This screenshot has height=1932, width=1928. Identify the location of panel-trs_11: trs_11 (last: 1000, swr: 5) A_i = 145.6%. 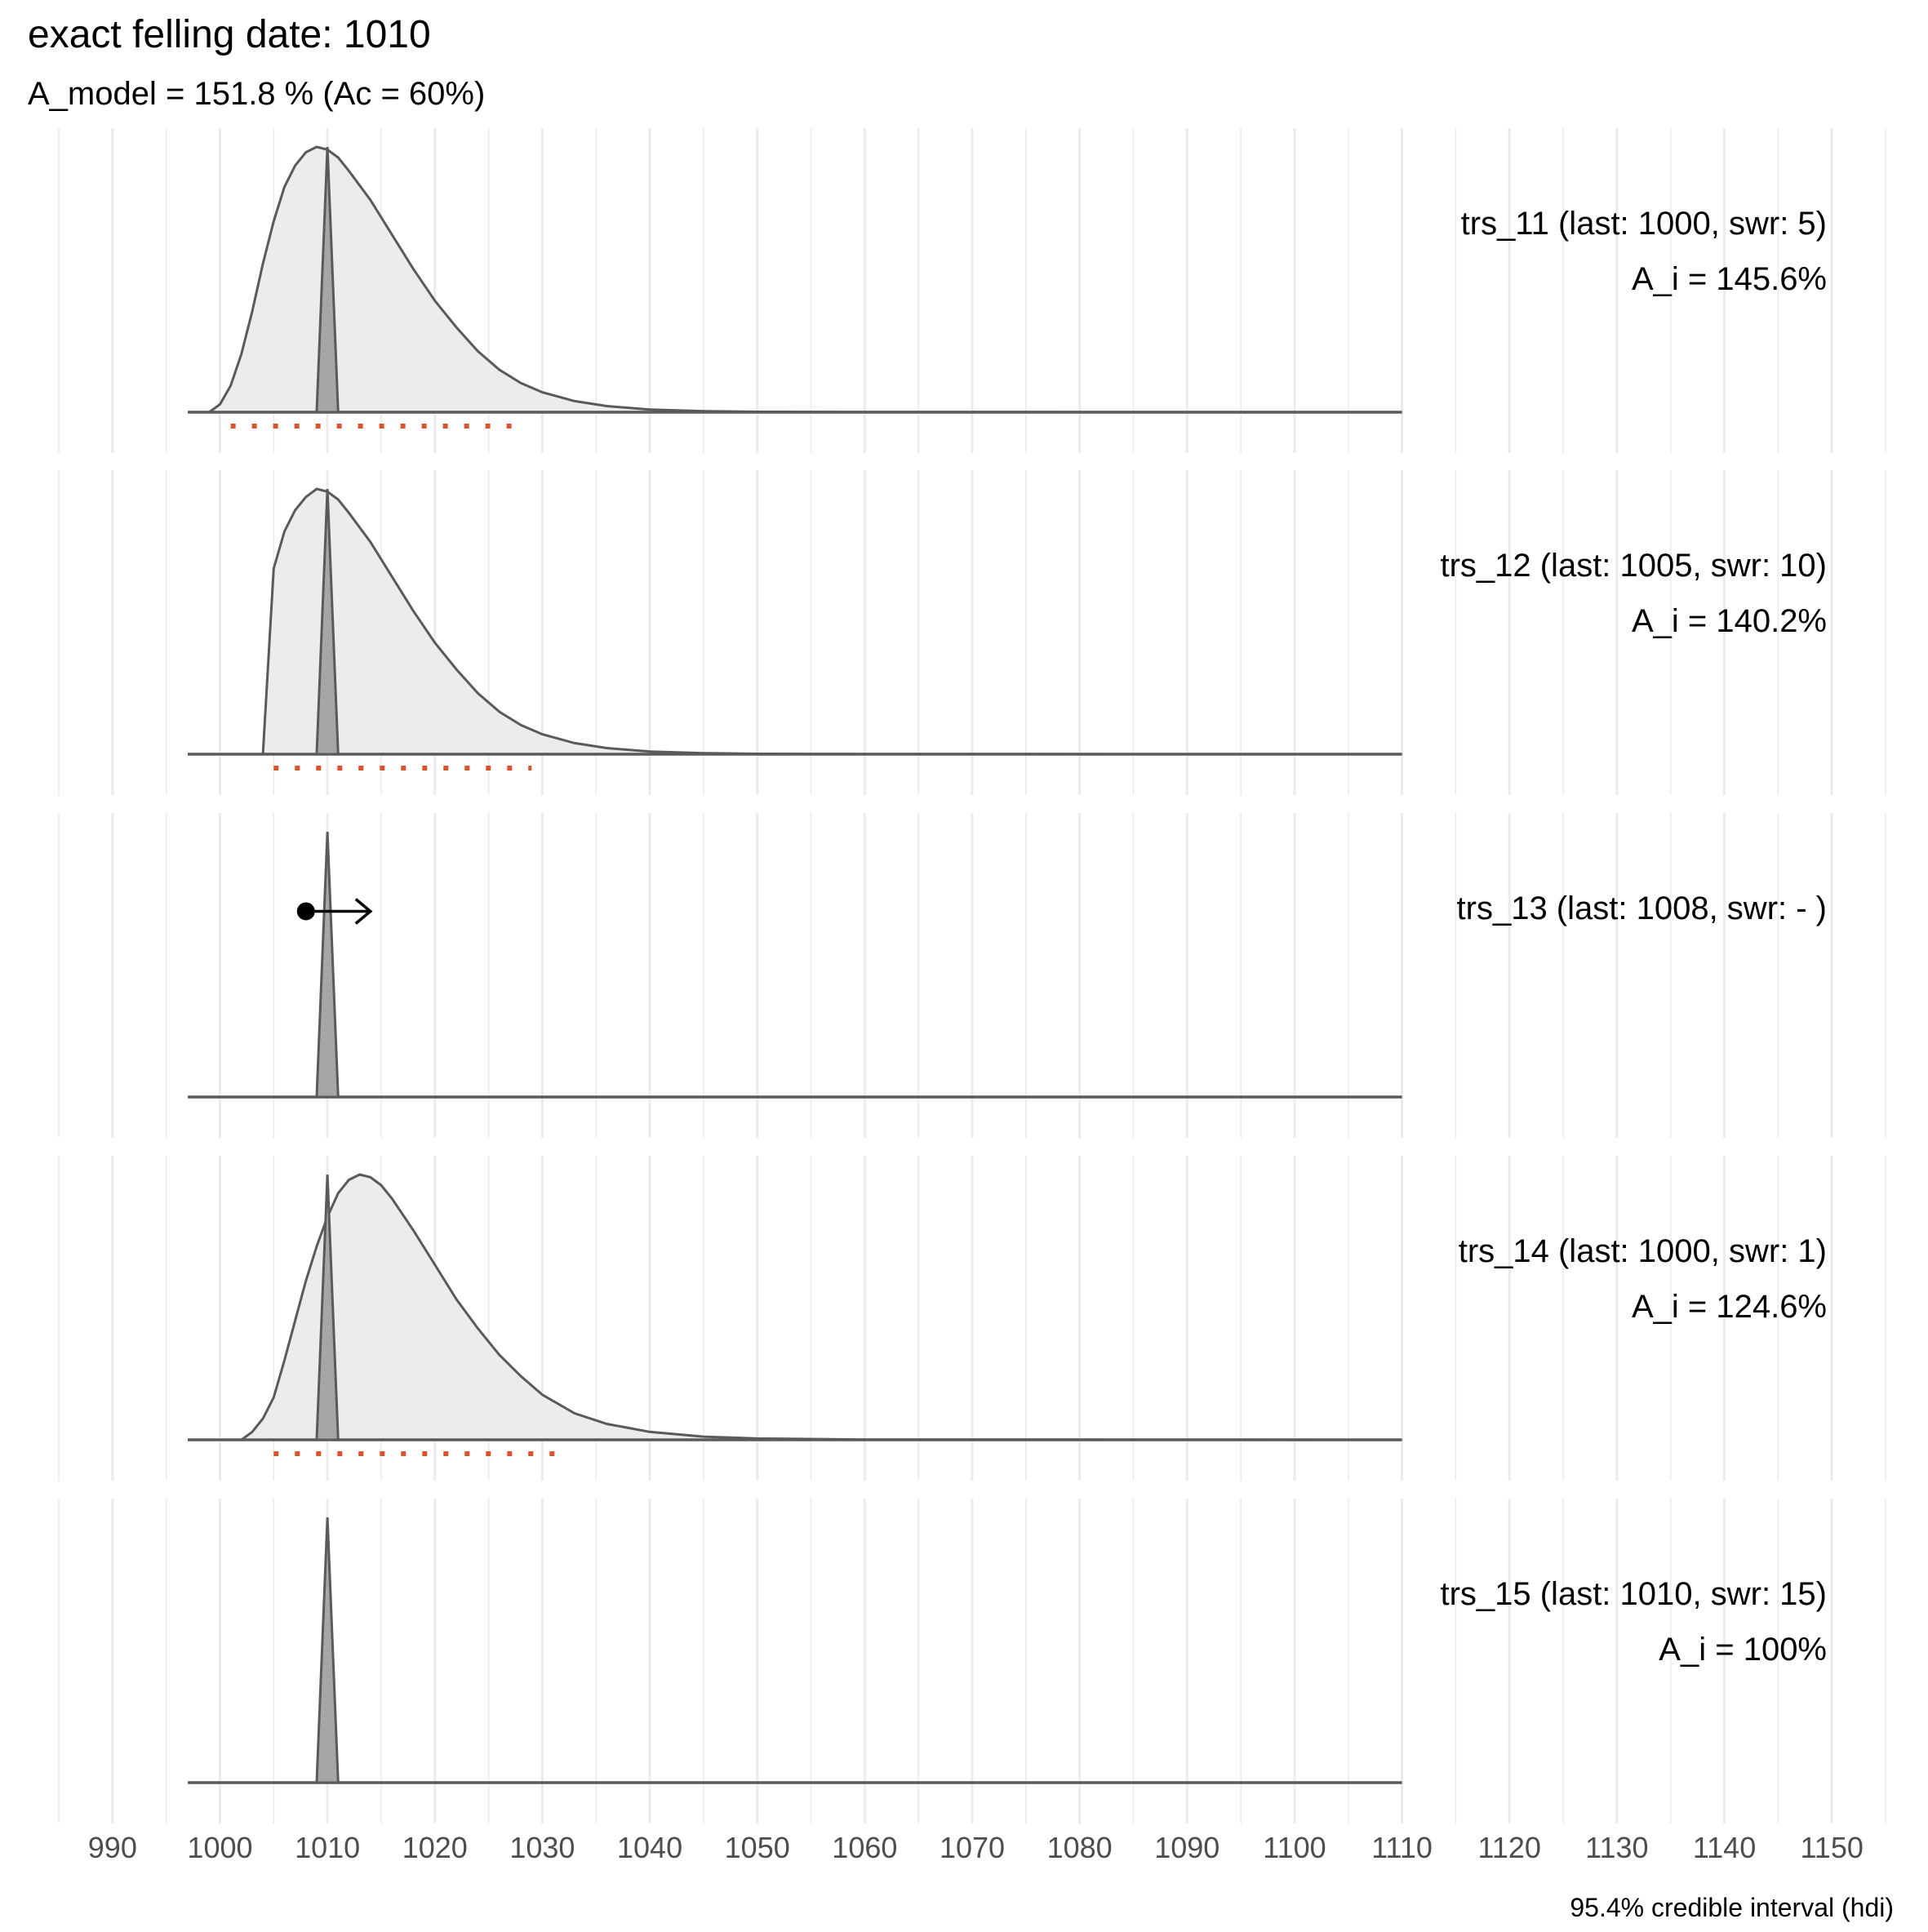
(1007, 287).